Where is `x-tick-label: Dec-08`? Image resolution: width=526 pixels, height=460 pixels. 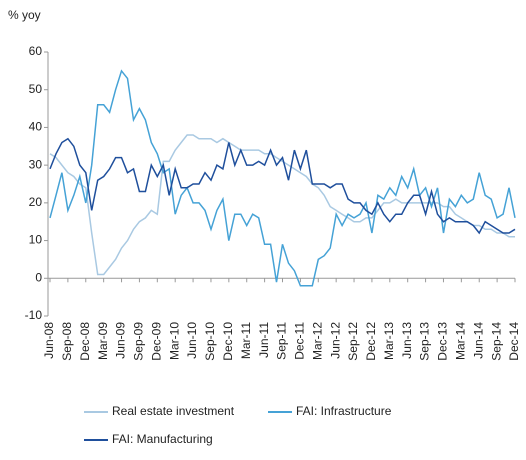
x-tick-label: Dec-08 is located at coordinates (85, 341).